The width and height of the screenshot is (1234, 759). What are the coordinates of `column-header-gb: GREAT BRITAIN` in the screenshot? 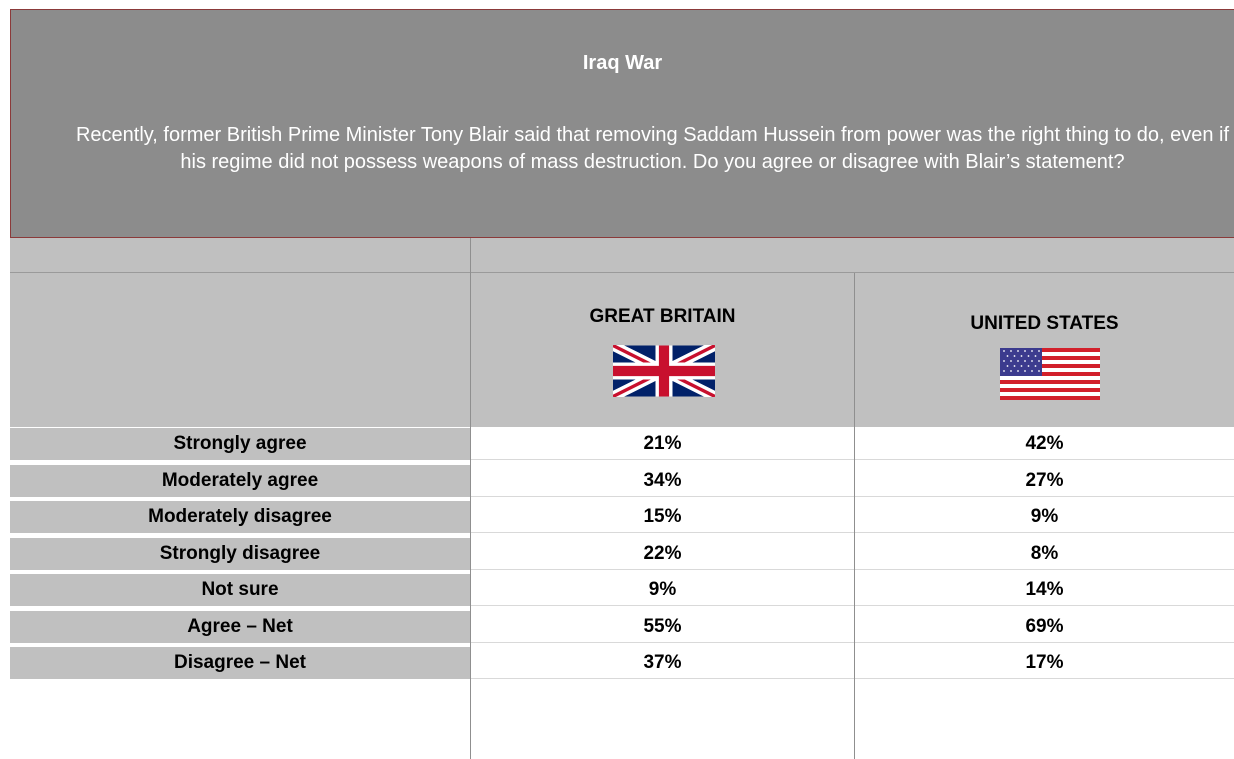 It's located at (662, 350).